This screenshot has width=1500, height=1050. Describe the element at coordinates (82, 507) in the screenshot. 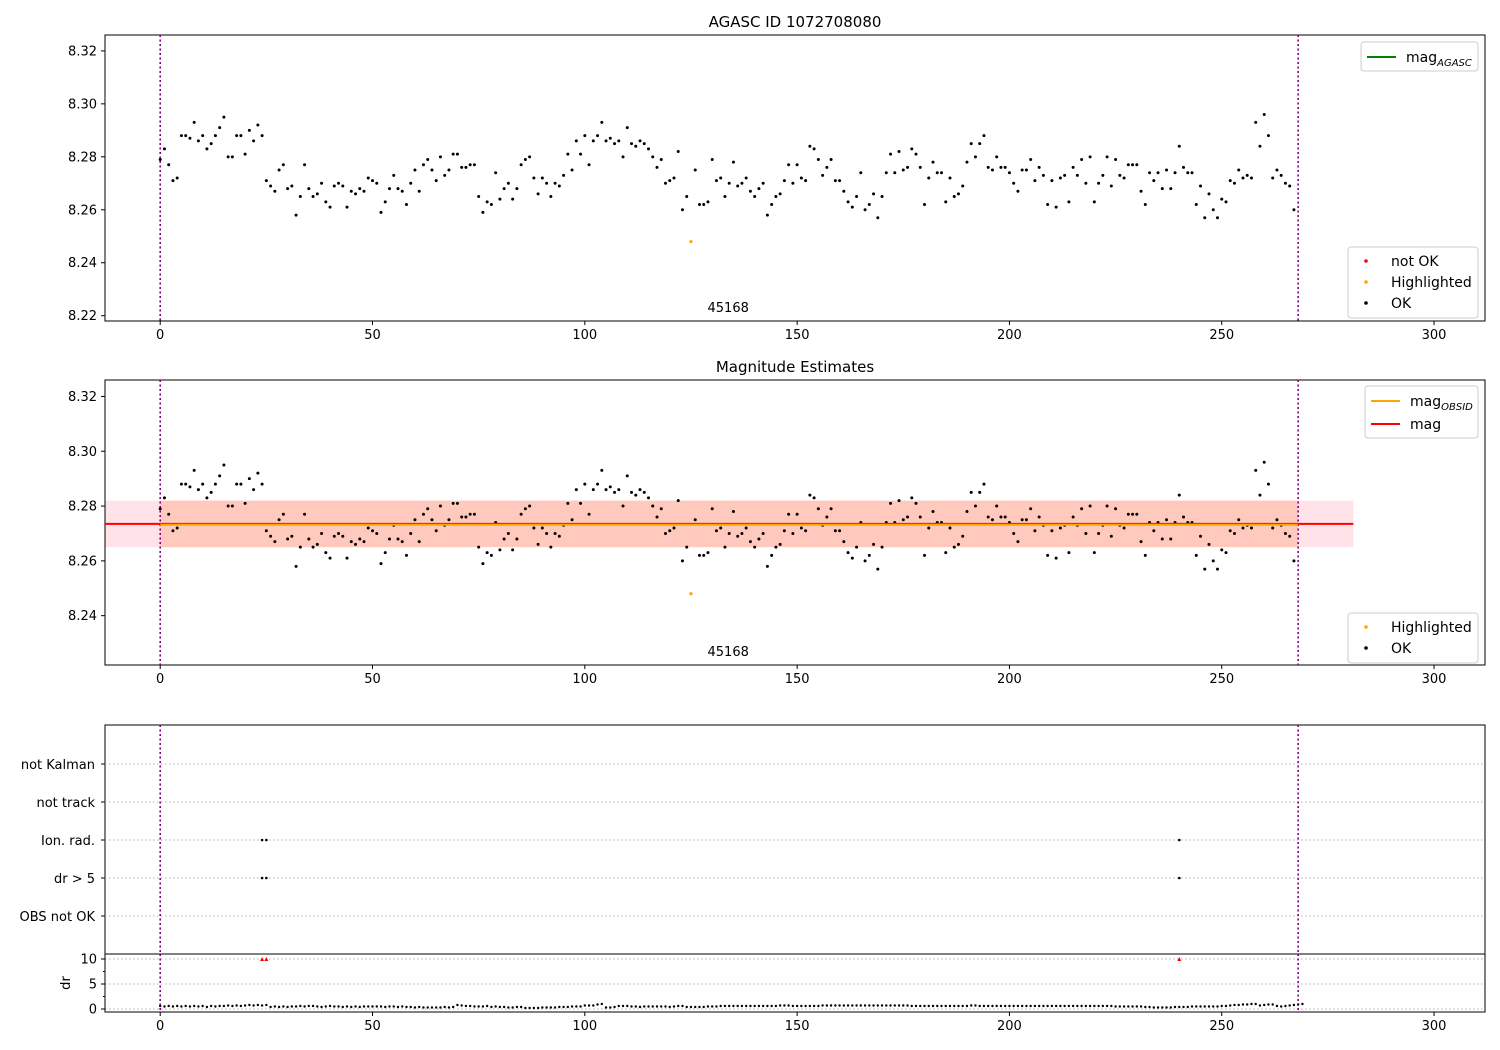

I see `y-tick-label: 8.28` at that location.